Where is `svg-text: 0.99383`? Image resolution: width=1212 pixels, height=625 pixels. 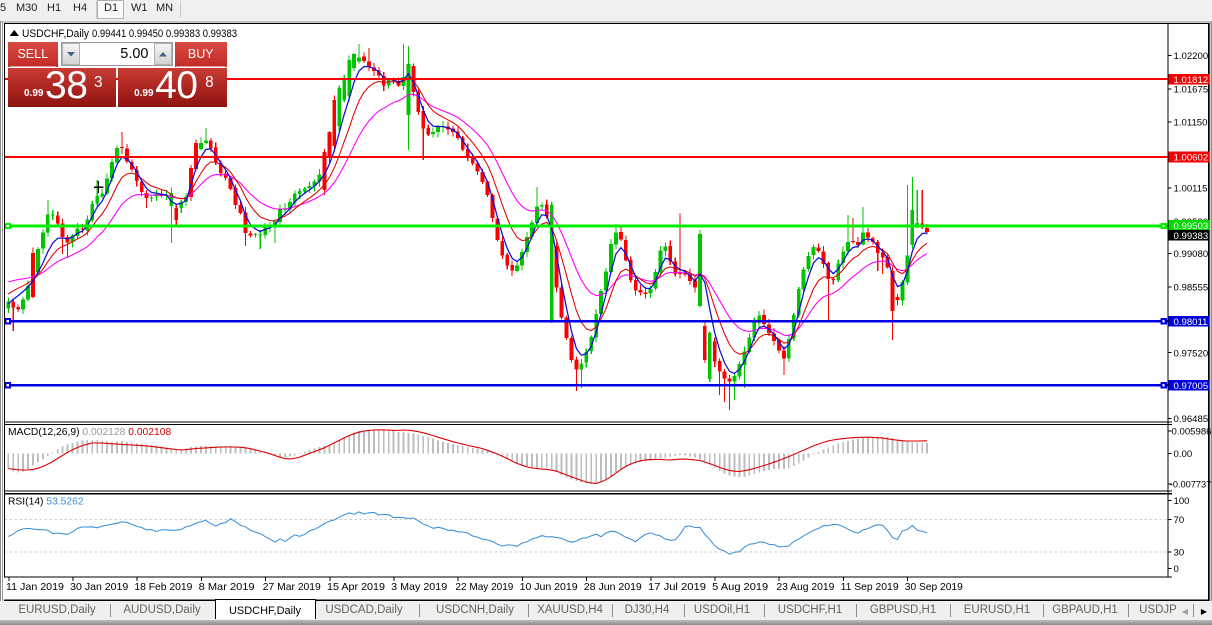
svg-text: 0.99383 is located at coordinates (1191, 236).